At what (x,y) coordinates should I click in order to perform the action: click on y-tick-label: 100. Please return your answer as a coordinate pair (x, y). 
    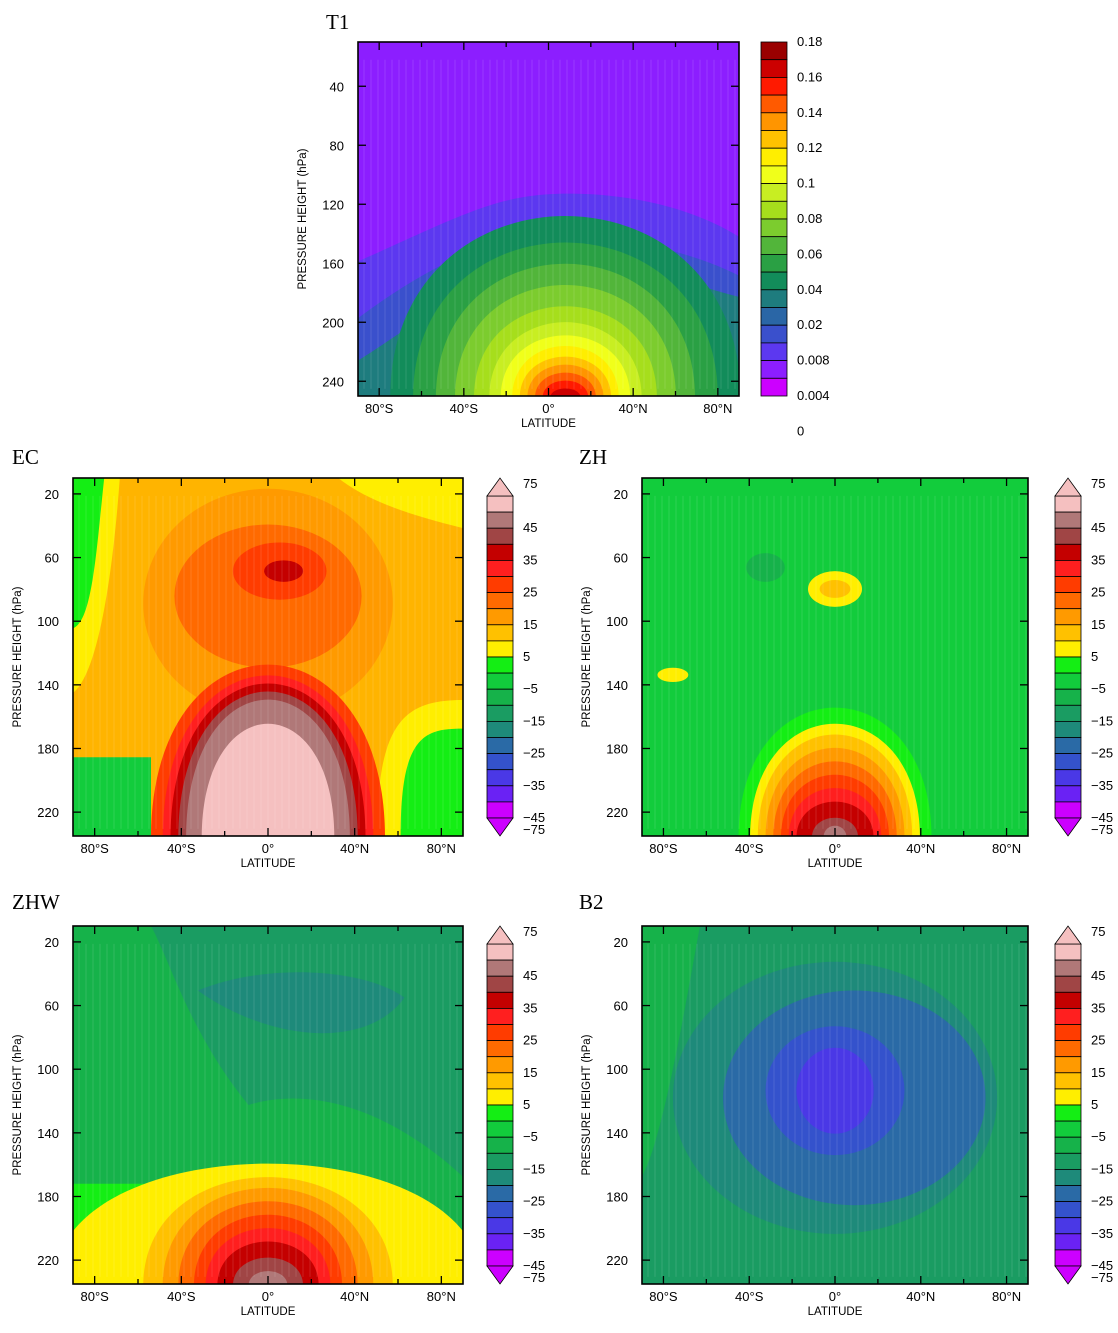
    Looking at the image, I should click on (48, 621).